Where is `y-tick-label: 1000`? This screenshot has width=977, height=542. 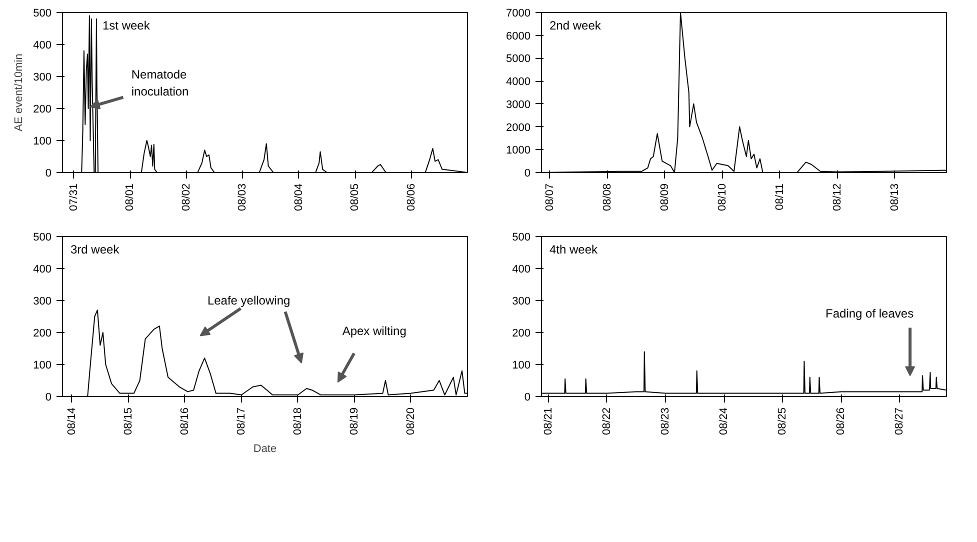 y-tick-label: 1000 is located at coordinates (518, 150).